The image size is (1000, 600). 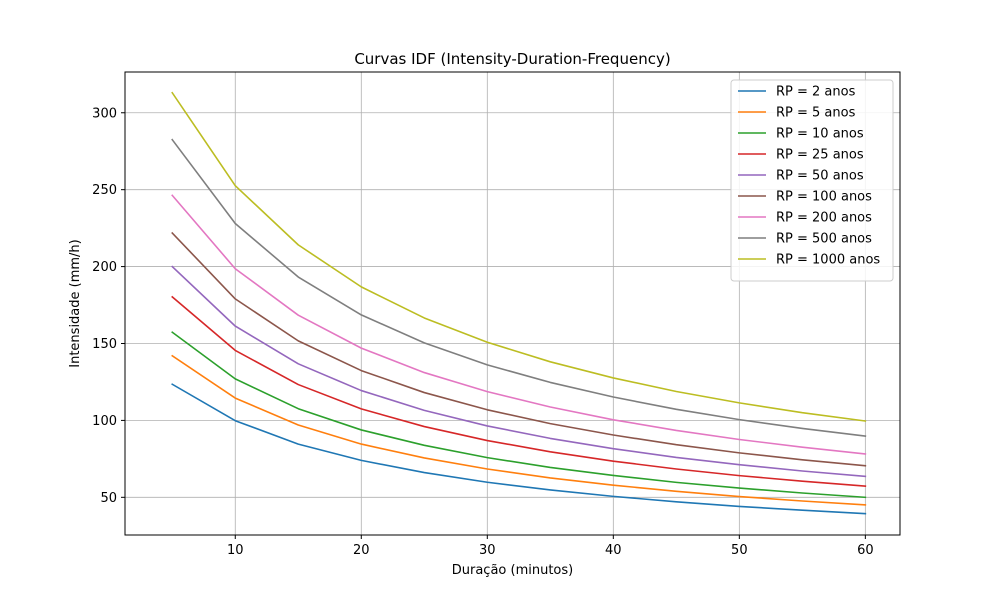 I want to click on y-axis-title: Intensidade (mm/h), so click(x=75, y=303).